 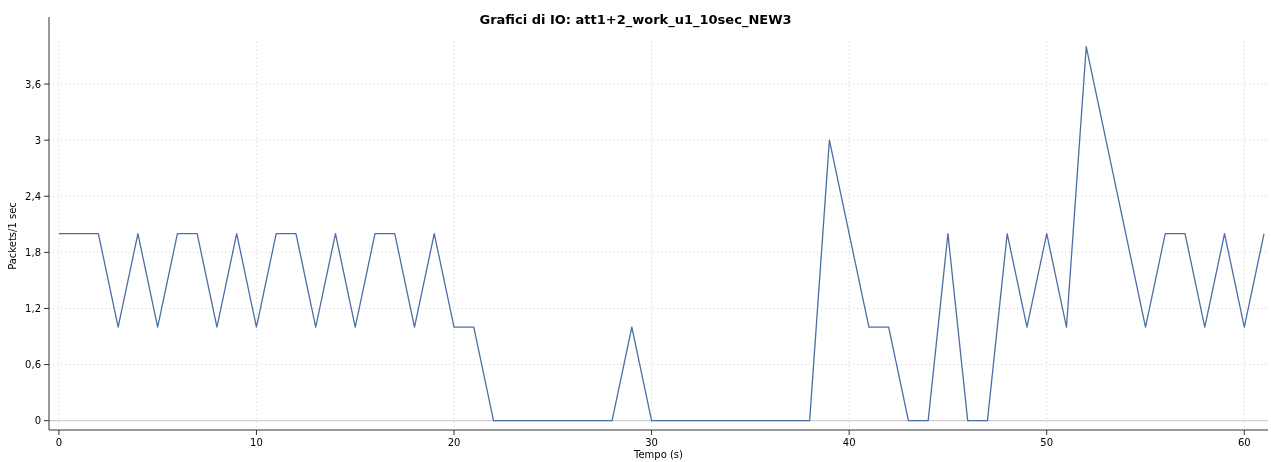 I want to click on x-tick-label: 10, so click(x=256, y=442).